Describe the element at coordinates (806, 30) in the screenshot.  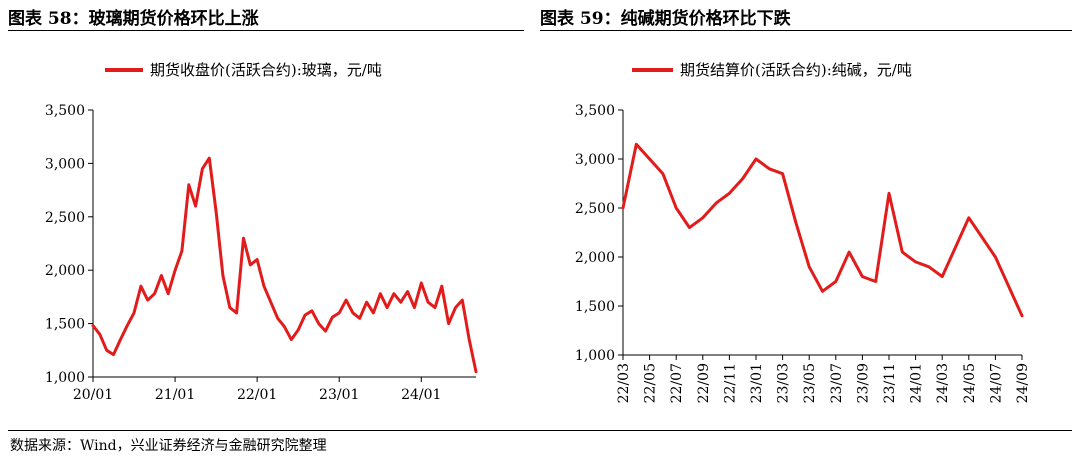
I see `title-rule-soda-ash` at that location.